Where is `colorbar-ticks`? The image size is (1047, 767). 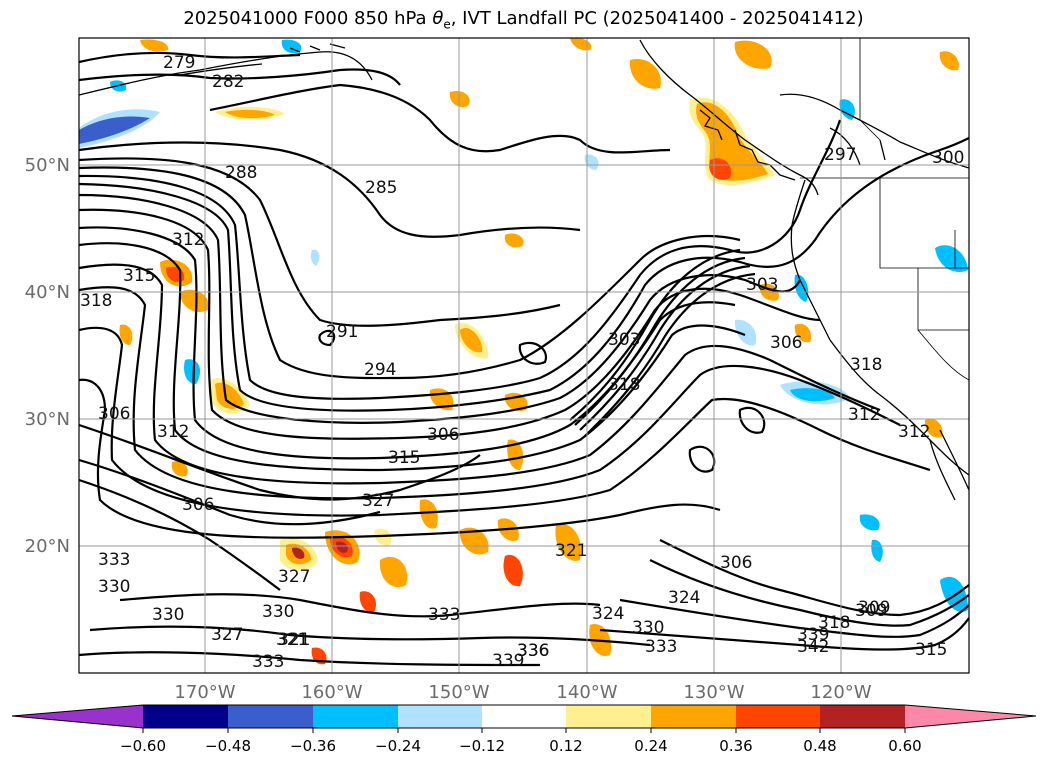 colorbar-ticks is located at coordinates (524, 730).